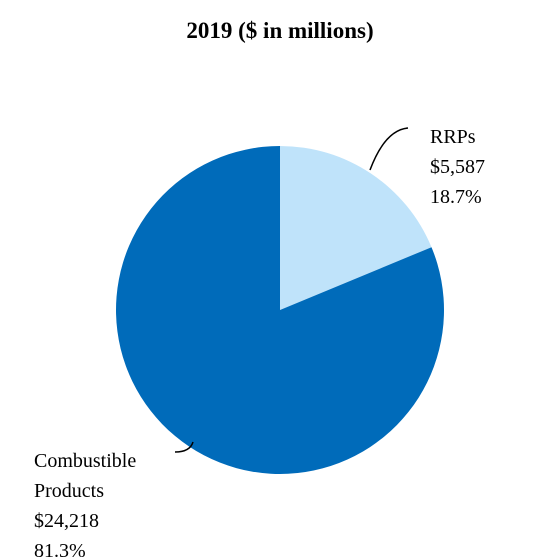  Describe the element at coordinates (85, 505) in the screenshot. I see `label-combustible: Combustible Products $24,218 81.3%` at that location.